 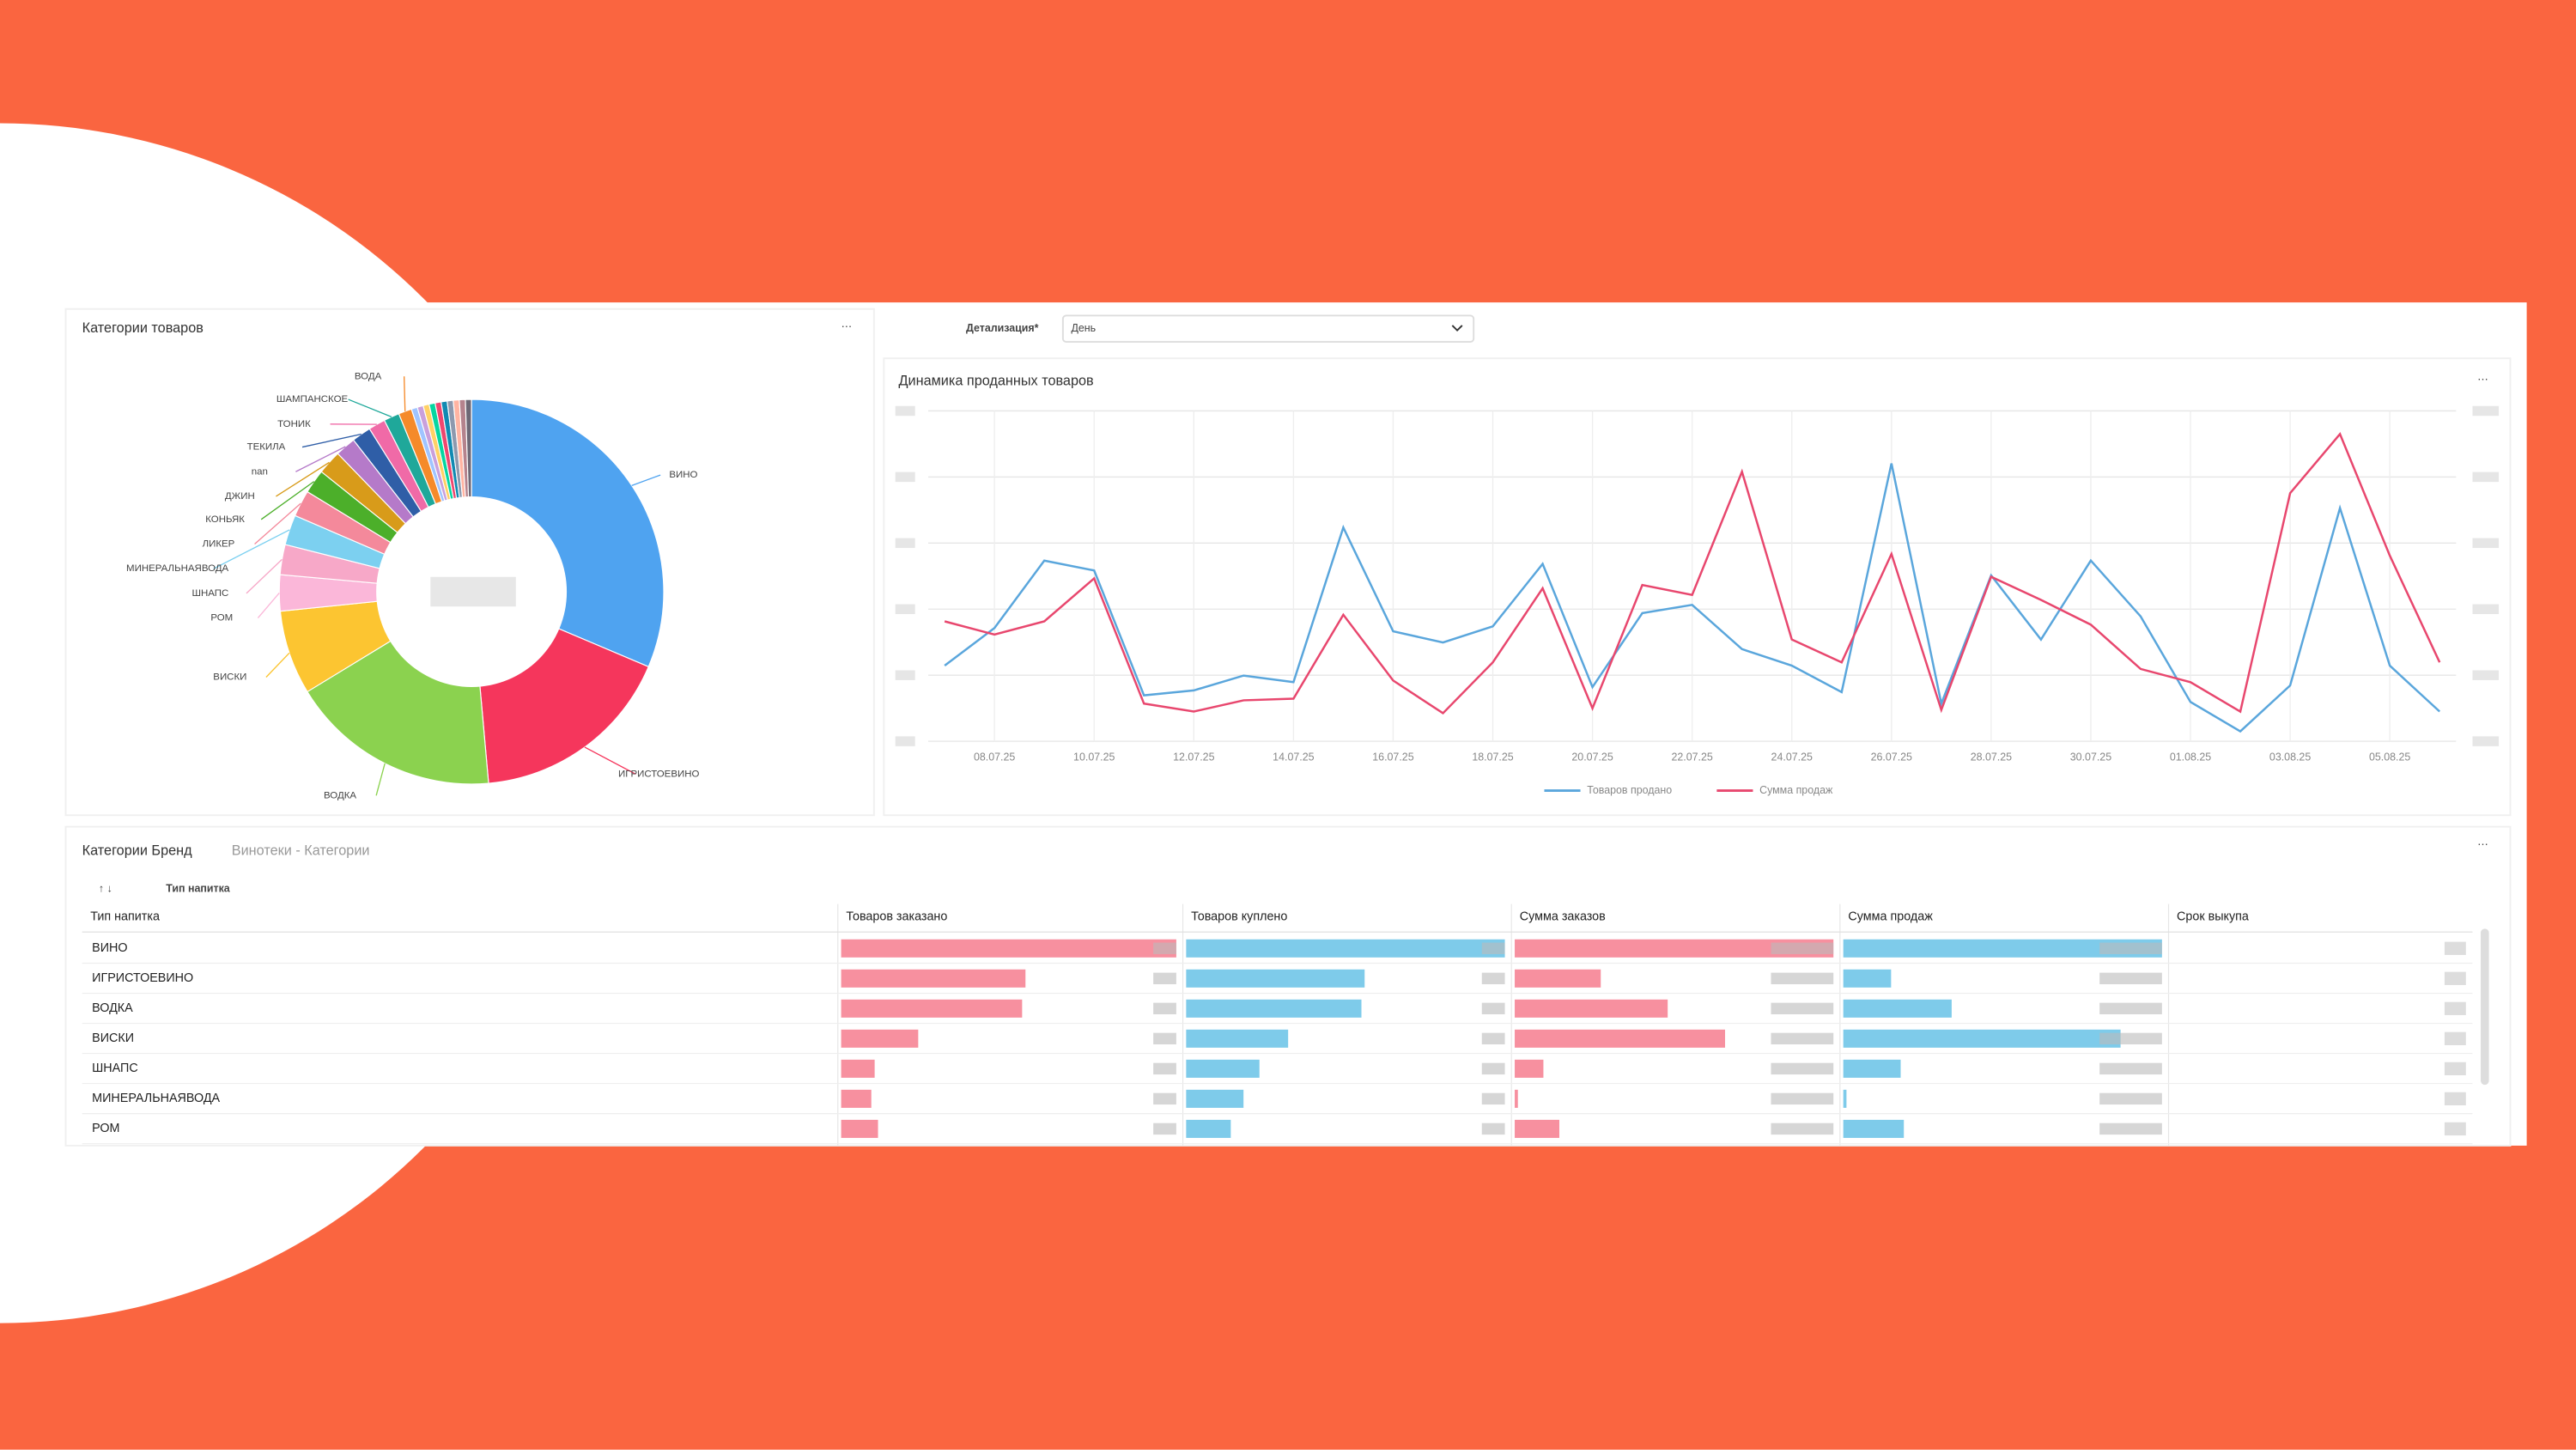 I want to click on x-tick-label: 30.07.25, so click(x=2090, y=757).